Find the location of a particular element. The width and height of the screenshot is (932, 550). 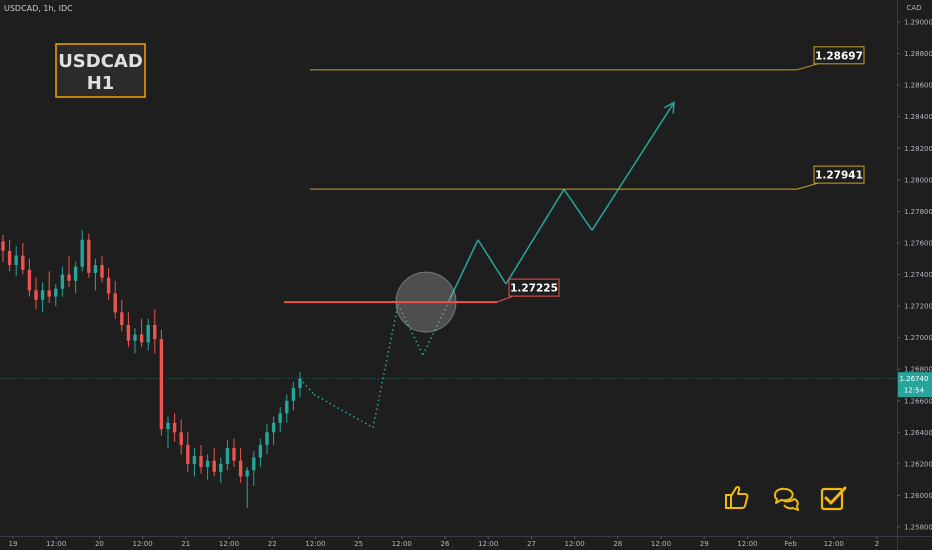

y-tick-label: 1.27400 is located at coordinates (918, 275).